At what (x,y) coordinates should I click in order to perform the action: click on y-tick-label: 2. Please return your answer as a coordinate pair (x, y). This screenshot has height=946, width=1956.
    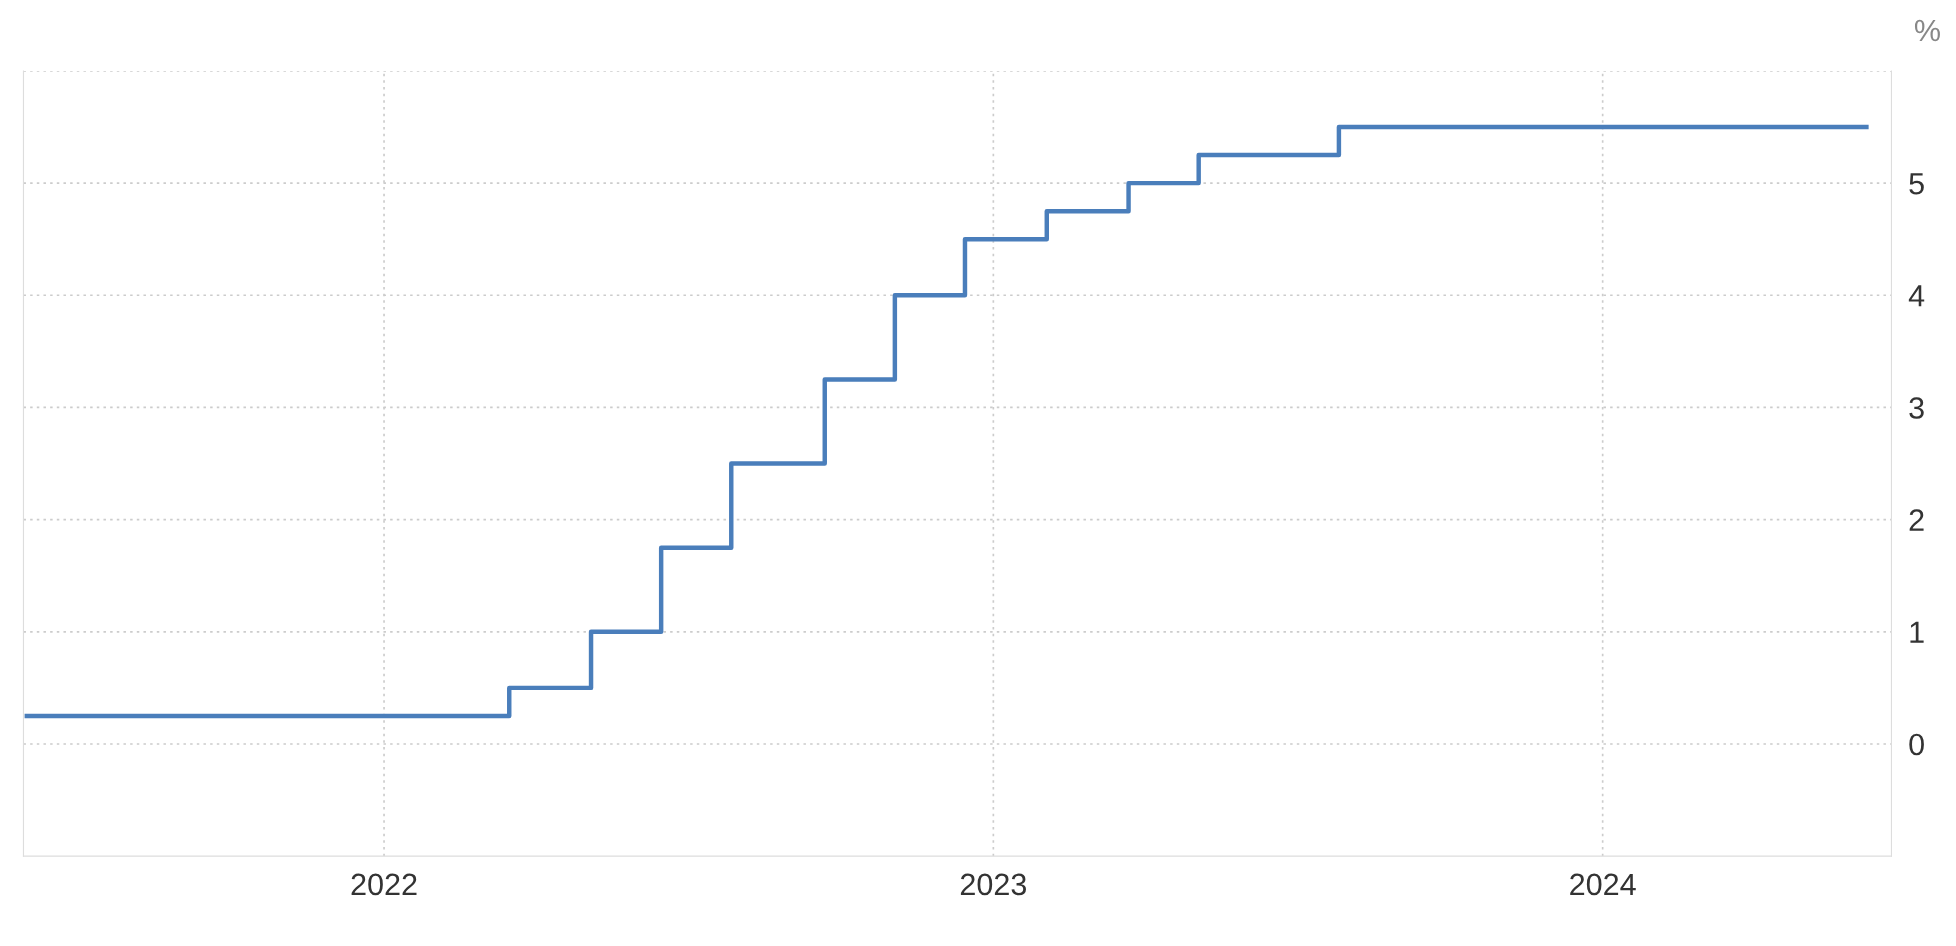
    Looking at the image, I should click on (1916, 520).